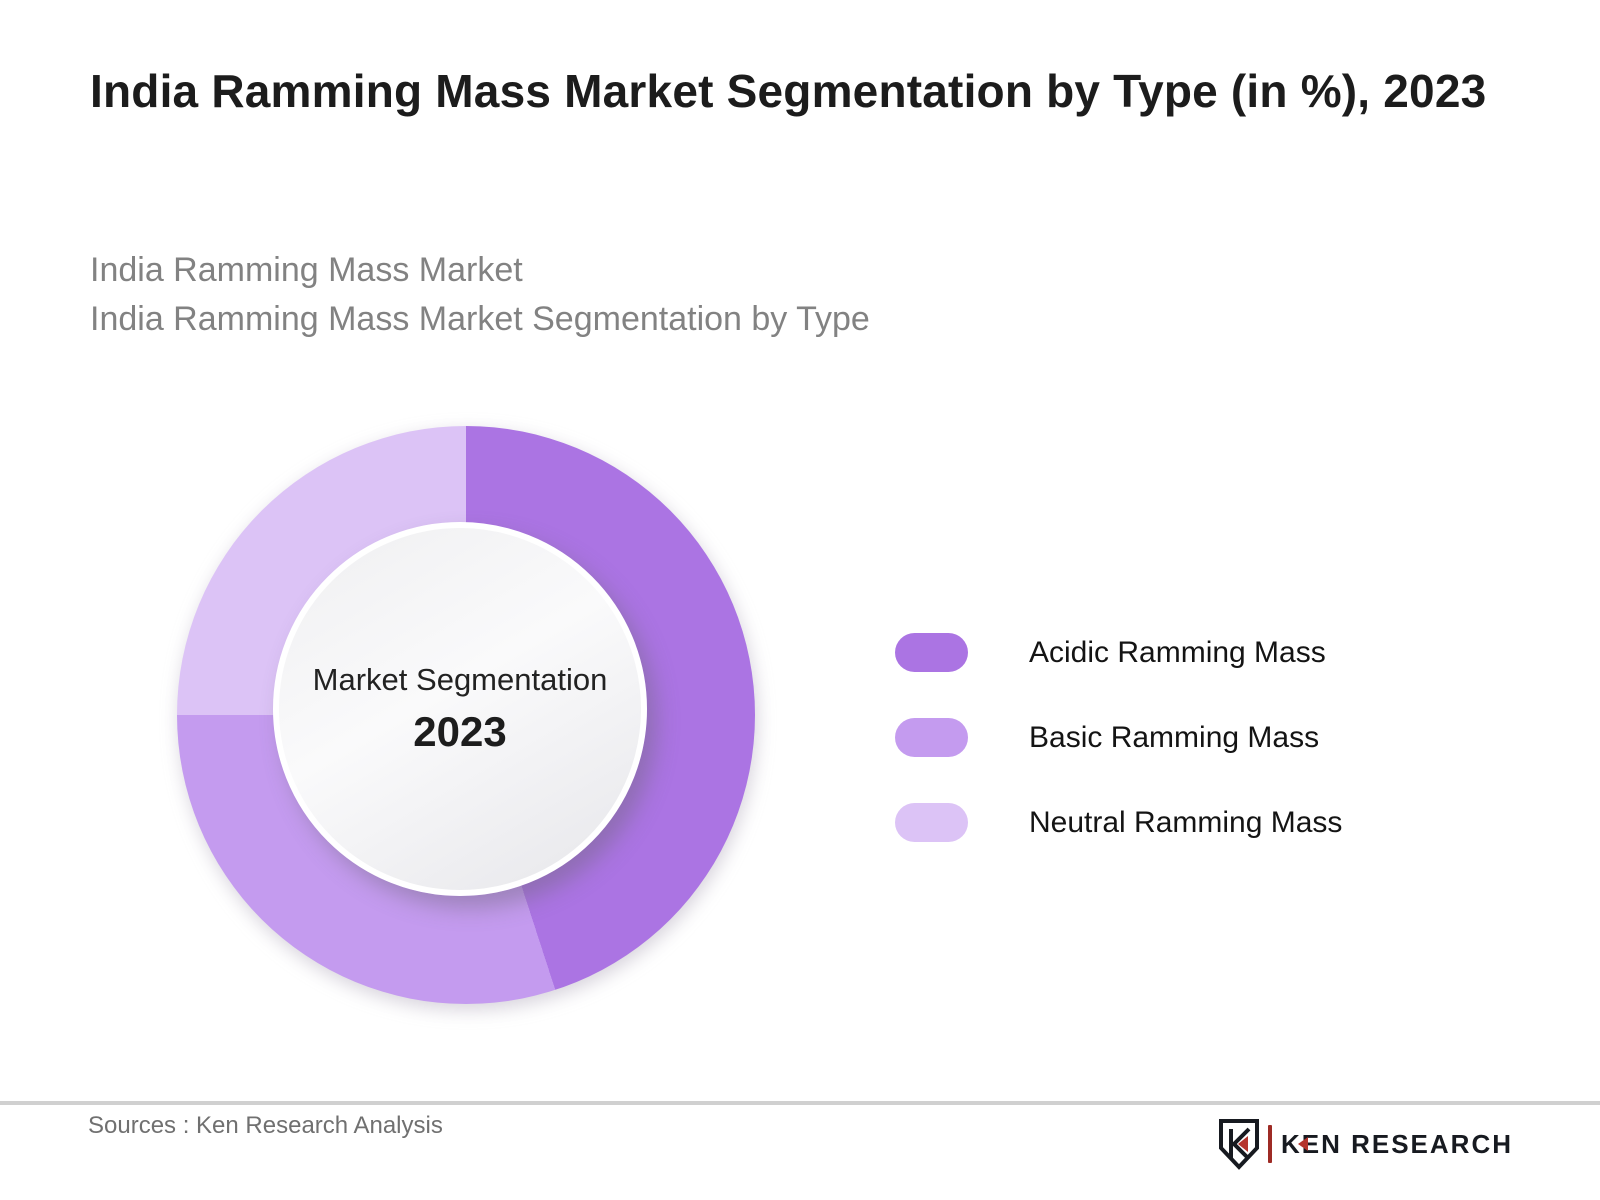 Image resolution: width=1600 pixels, height=1200 pixels. I want to click on logo-wordmark-wrap: KEN RESEARCH, so click(1397, 1144).